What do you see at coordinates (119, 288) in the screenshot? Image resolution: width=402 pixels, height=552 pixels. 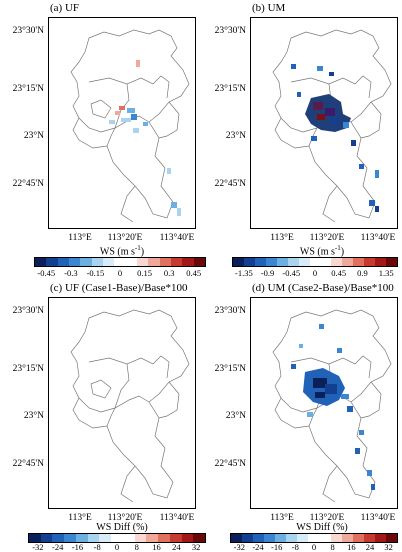 I see `panel-c-title: (c) UF (Case1-Base)/Base*100` at bounding box center [119, 288].